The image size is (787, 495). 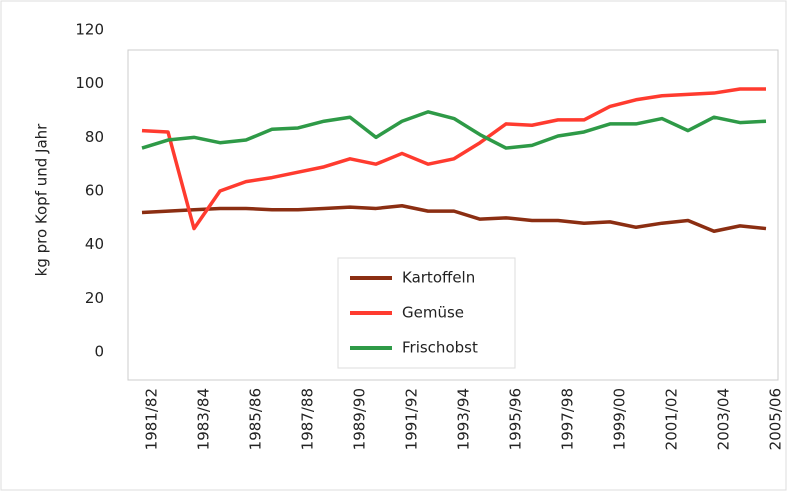 I want to click on y-tick-label: 20, so click(x=94, y=298).